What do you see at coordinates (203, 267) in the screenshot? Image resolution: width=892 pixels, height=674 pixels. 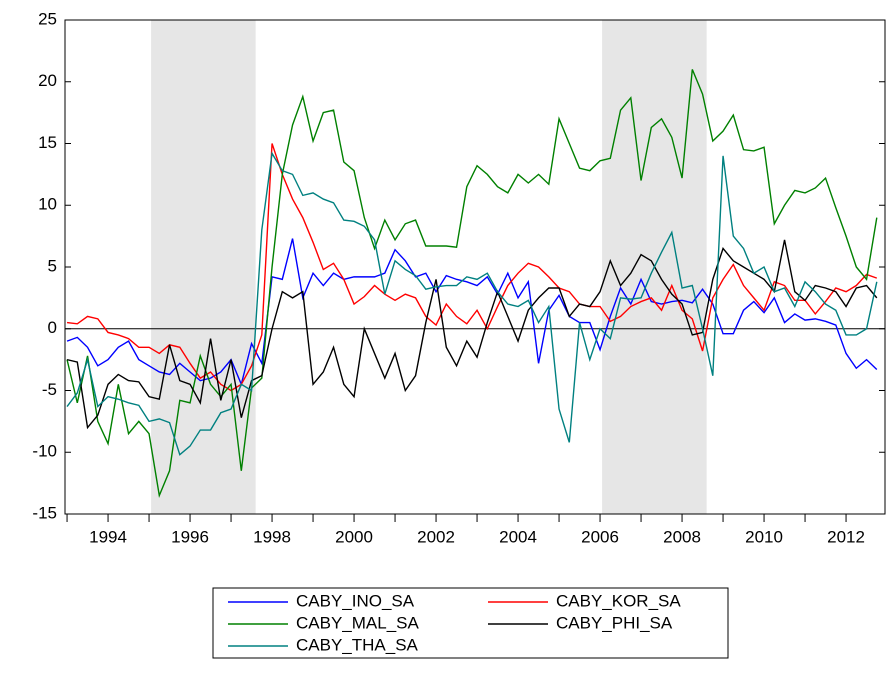 I see `shaded-period` at bounding box center [203, 267].